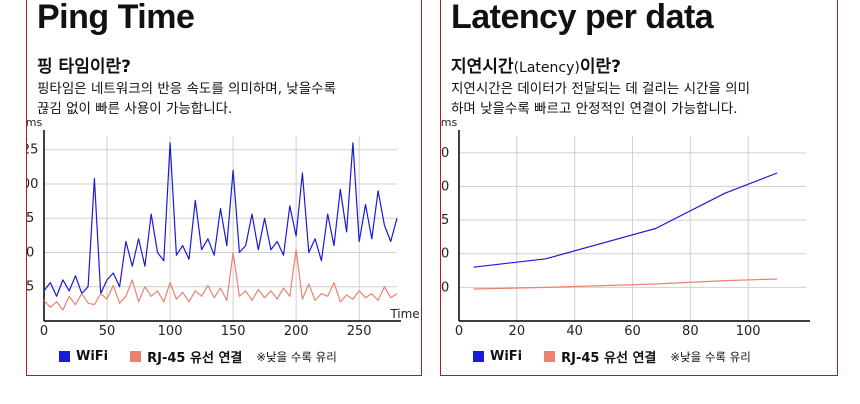  What do you see at coordinates (625, 220) in the screenshot?
I see `wifi-series-line` at bounding box center [625, 220].